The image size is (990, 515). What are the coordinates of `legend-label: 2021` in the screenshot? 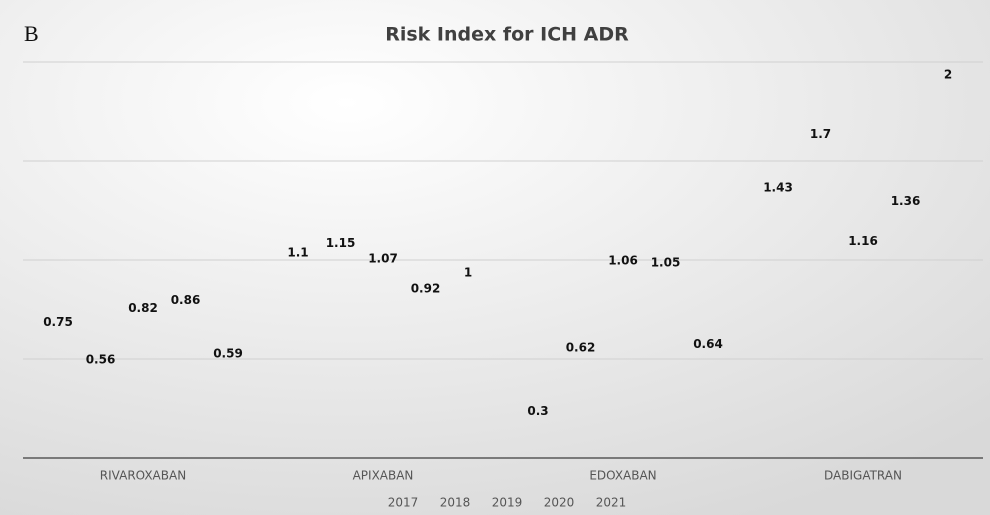 It's located at (611, 503).